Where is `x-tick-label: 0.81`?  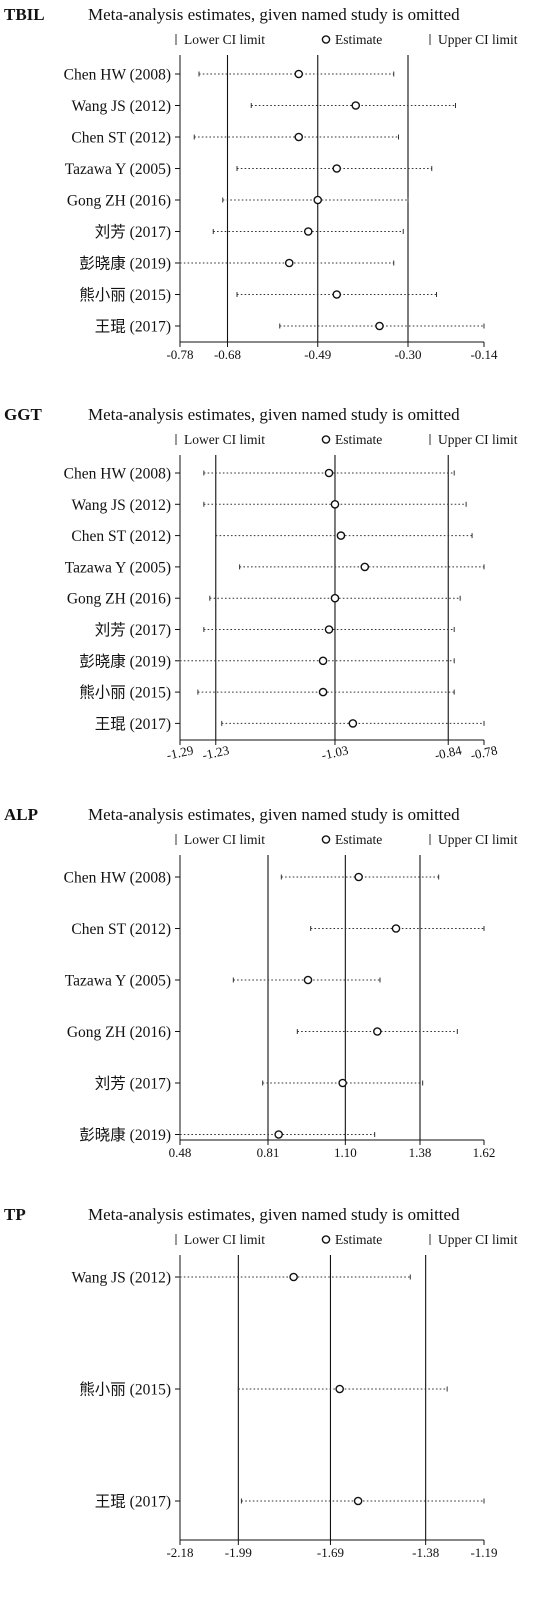 x-tick-label: 0.81 is located at coordinates (268, 1152).